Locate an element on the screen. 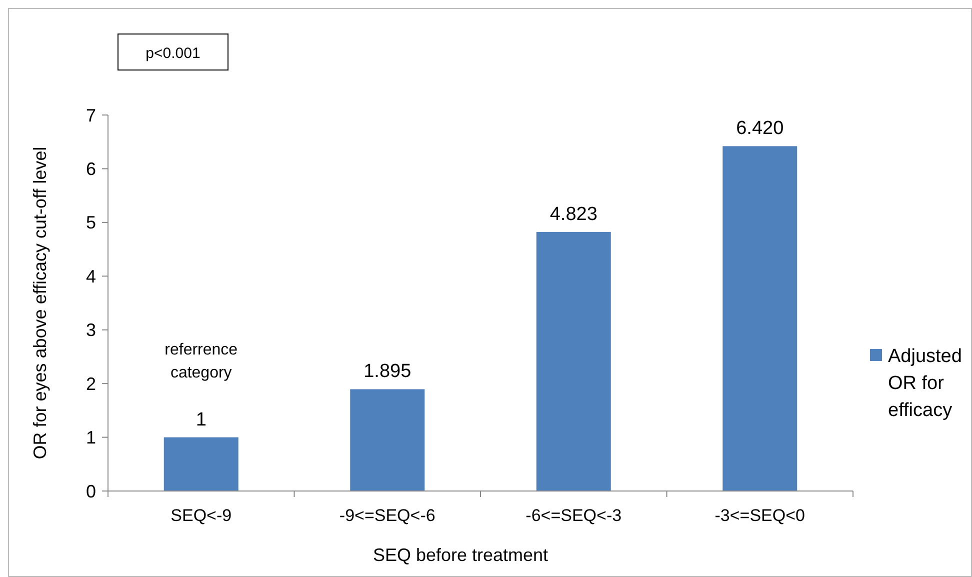 The width and height of the screenshot is (972, 577). y-tick-label: 4 is located at coordinates (91, 276).